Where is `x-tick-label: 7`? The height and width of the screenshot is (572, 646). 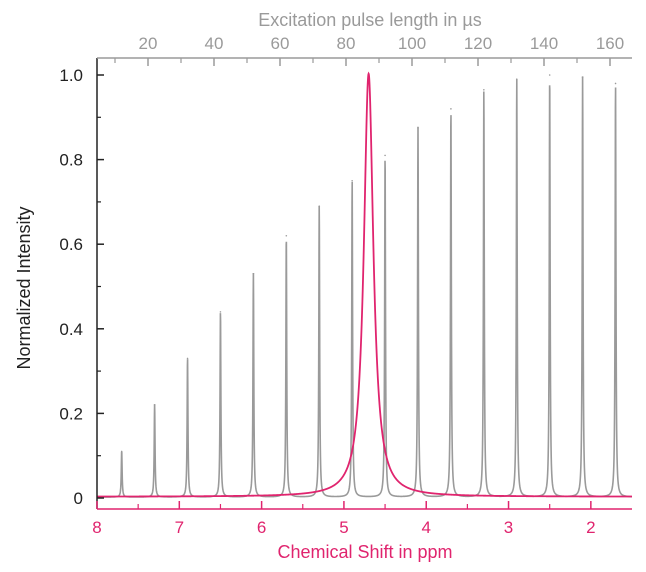 x-tick-label: 7 is located at coordinates (179, 527).